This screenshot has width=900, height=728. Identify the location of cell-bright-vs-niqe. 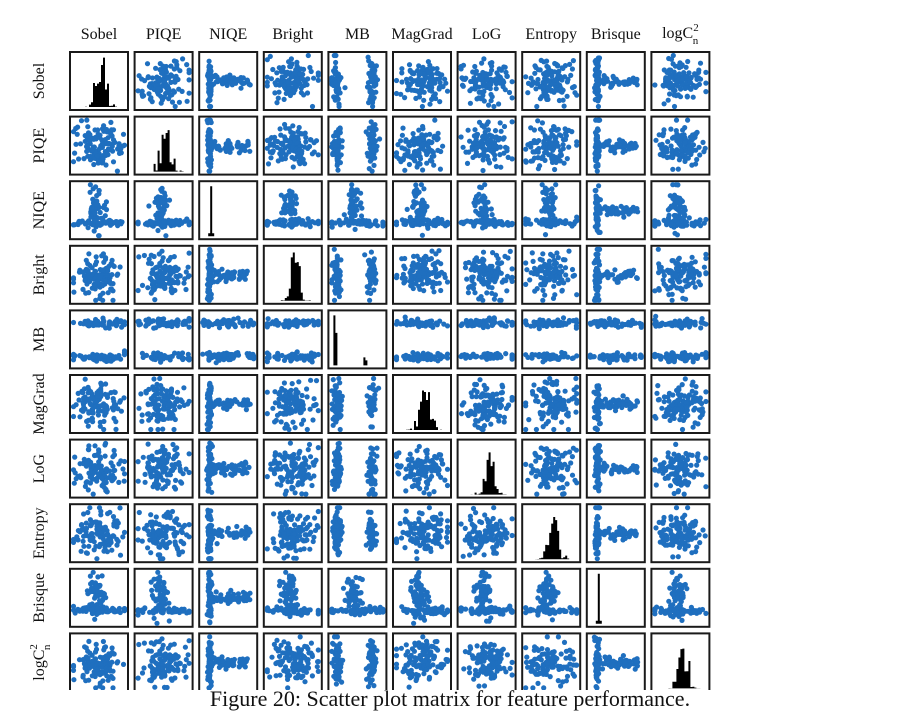
(228, 274).